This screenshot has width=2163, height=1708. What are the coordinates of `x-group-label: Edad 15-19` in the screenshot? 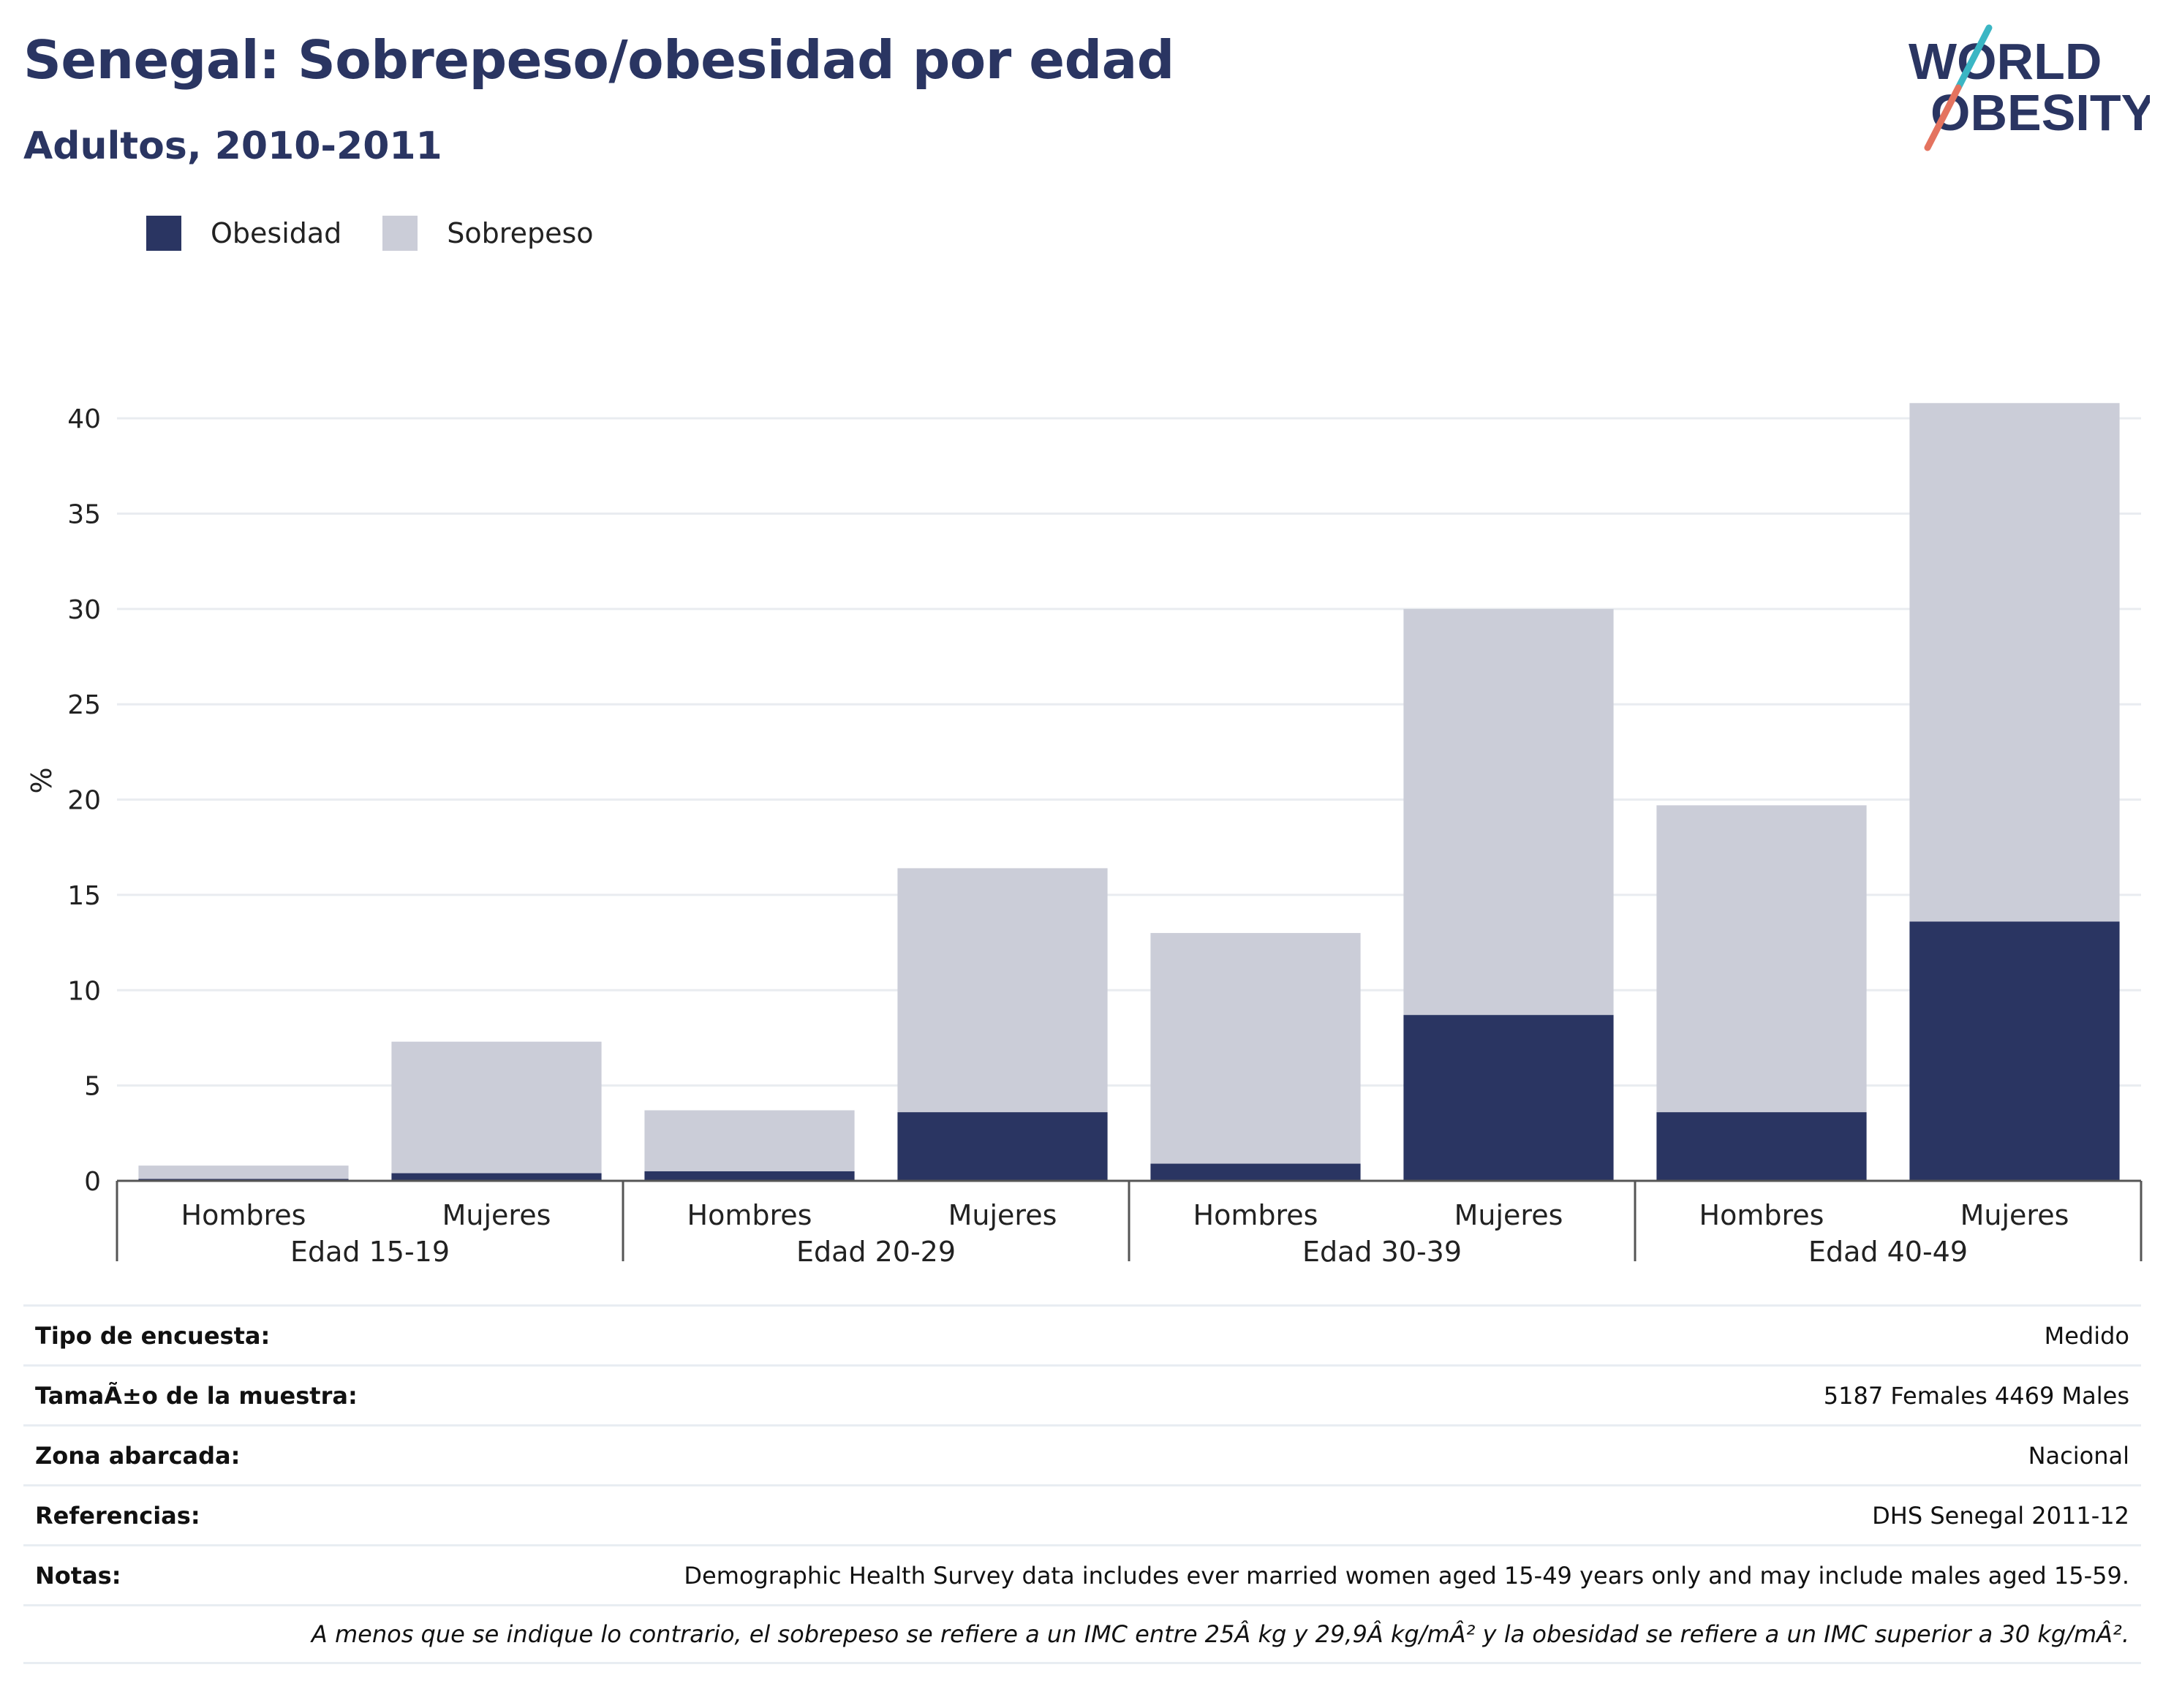 It's located at (370, 1252).